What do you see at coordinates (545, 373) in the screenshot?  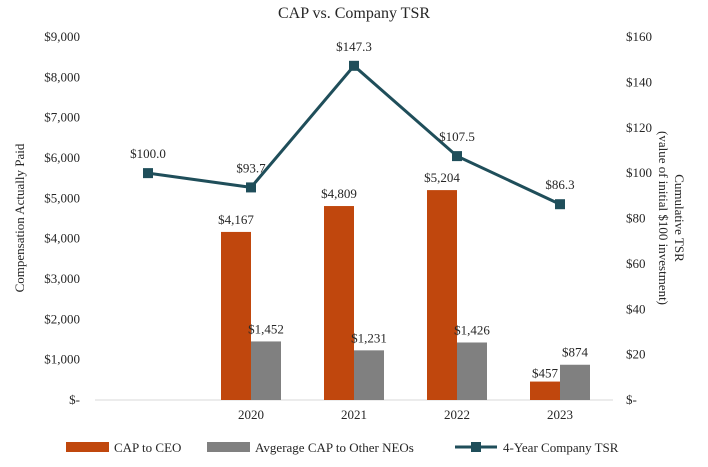 I see `ceo-bar-label: $457` at bounding box center [545, 373].